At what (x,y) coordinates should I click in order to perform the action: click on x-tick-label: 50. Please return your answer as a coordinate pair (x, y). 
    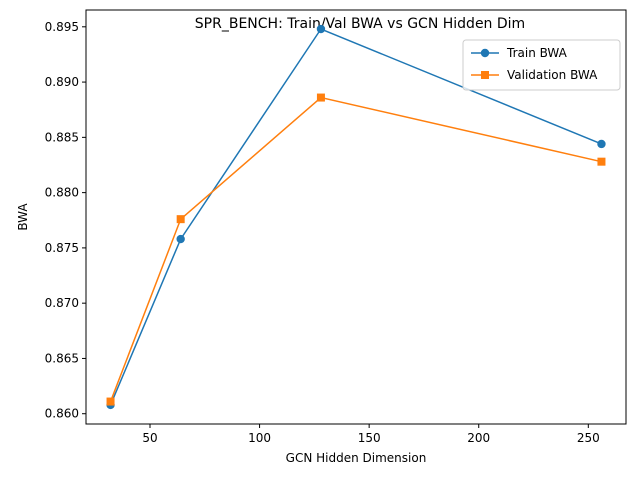
    Looking at the image, I should click on (149, 438).